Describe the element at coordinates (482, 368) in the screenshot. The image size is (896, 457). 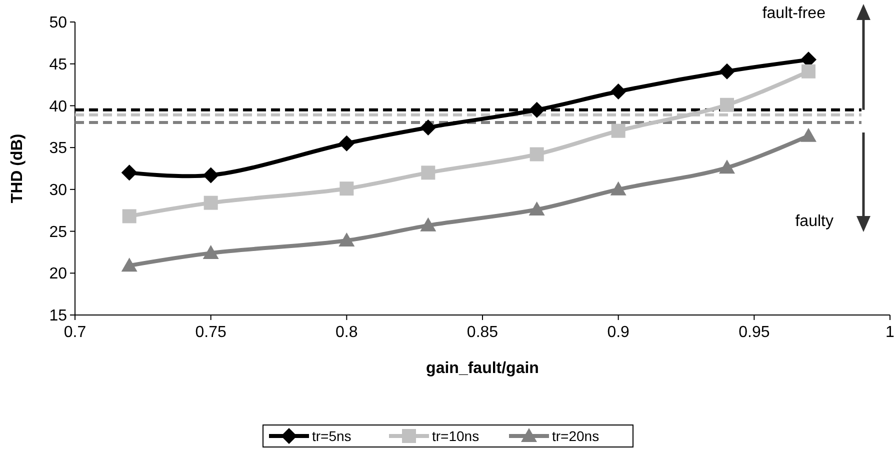
I see `x-axis-title: gain_fault/gain` at that location.